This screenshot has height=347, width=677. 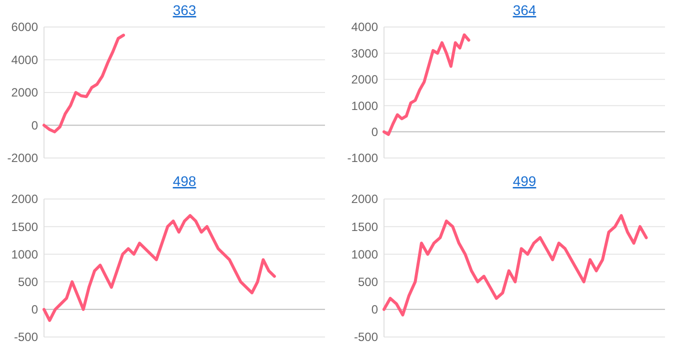 I want to click on y-tick-label: -1000, so click(x=362, y=158).